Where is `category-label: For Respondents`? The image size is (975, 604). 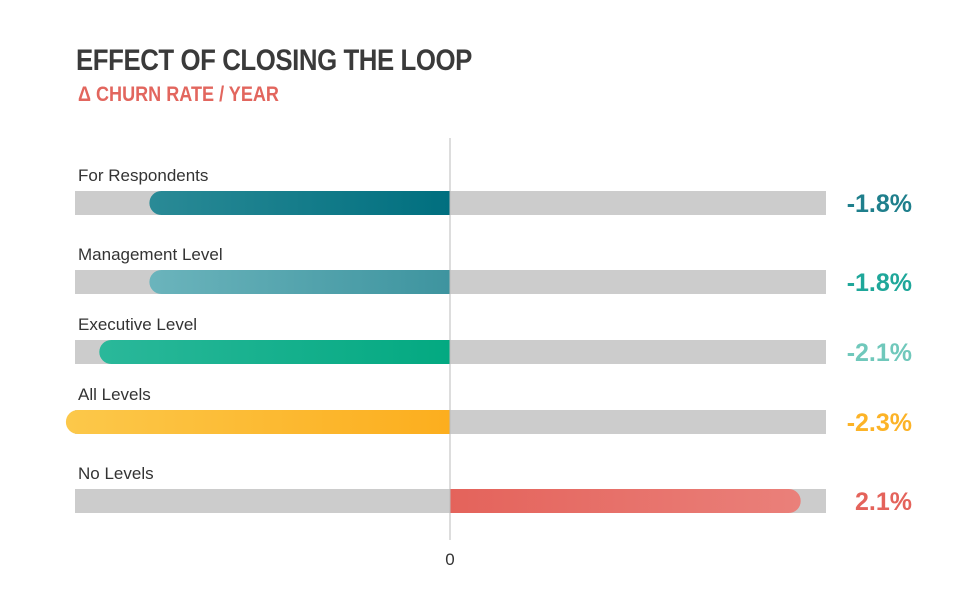 category-label: For Respondents is located at coordinates (143, 175).